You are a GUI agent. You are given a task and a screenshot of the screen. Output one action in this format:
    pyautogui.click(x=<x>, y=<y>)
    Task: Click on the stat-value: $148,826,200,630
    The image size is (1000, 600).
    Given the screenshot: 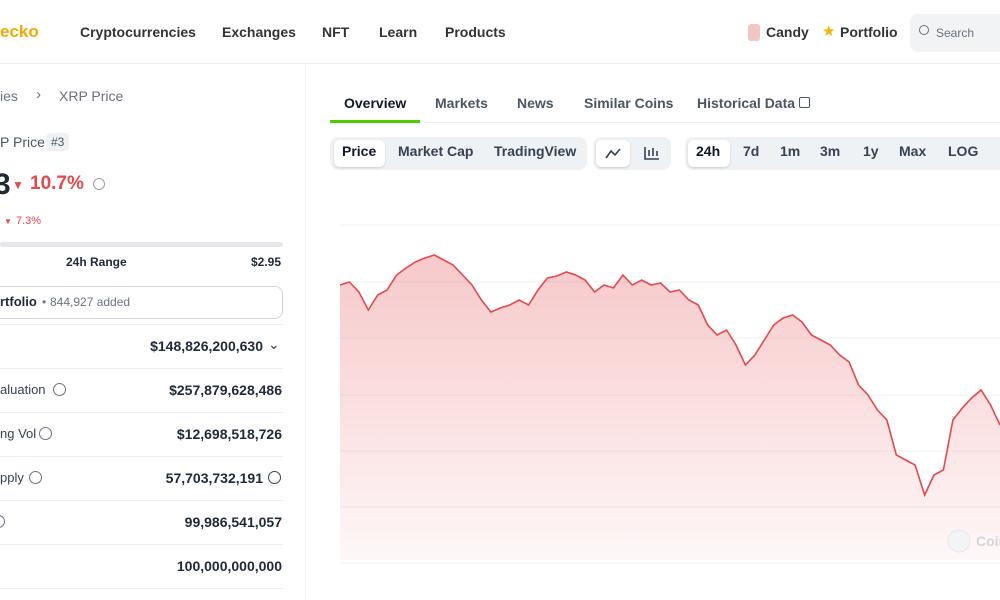 What is the action you would take?
    pyautogui.click(x=206, y=346)
    